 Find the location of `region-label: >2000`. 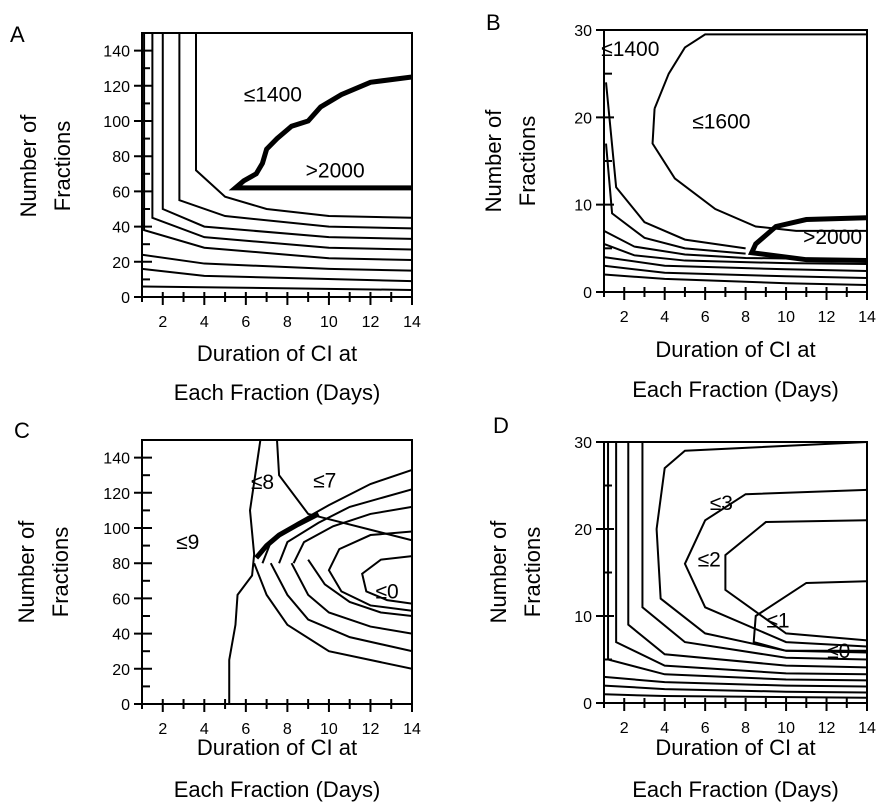

region-label: >2000 is located at coordinates (335, 170).